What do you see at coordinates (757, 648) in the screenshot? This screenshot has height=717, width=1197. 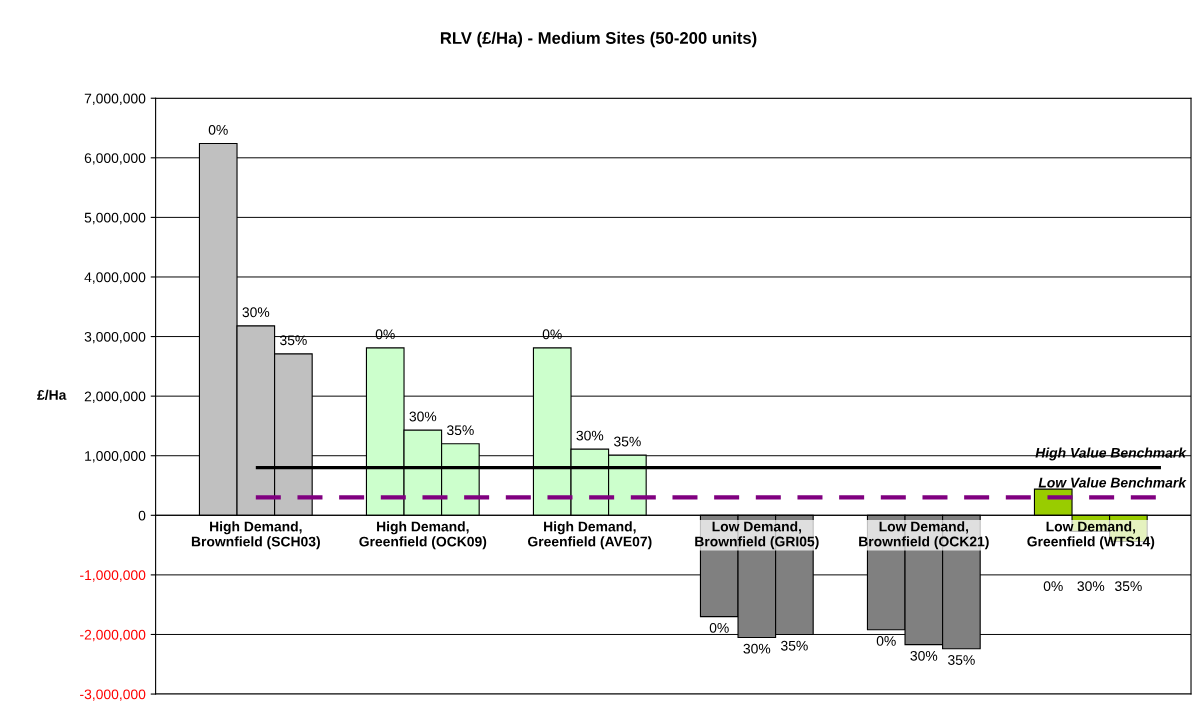 I see `series-label: 30%` at bounding box center [757, 648].